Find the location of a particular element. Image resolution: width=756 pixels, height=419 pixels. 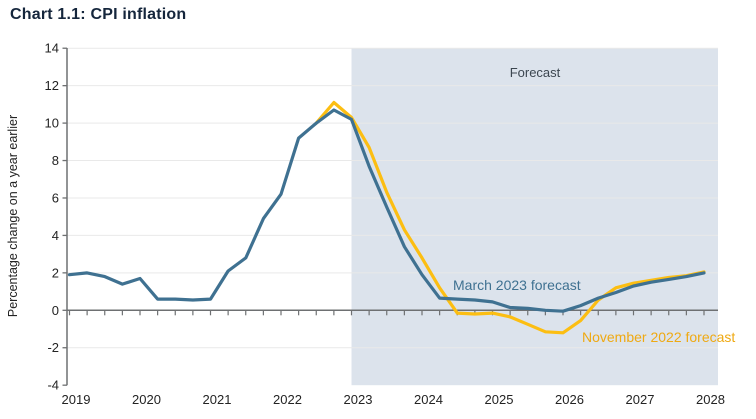

y-tick-label: 14 is located at coordinates (52, 48).